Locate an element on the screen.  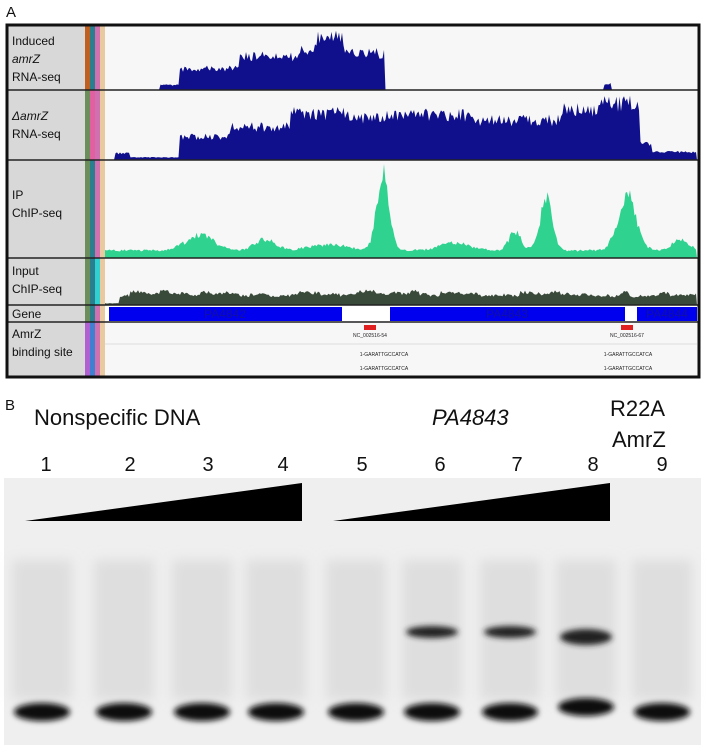
lane-number: 3 is located at coordinates (207, 465).